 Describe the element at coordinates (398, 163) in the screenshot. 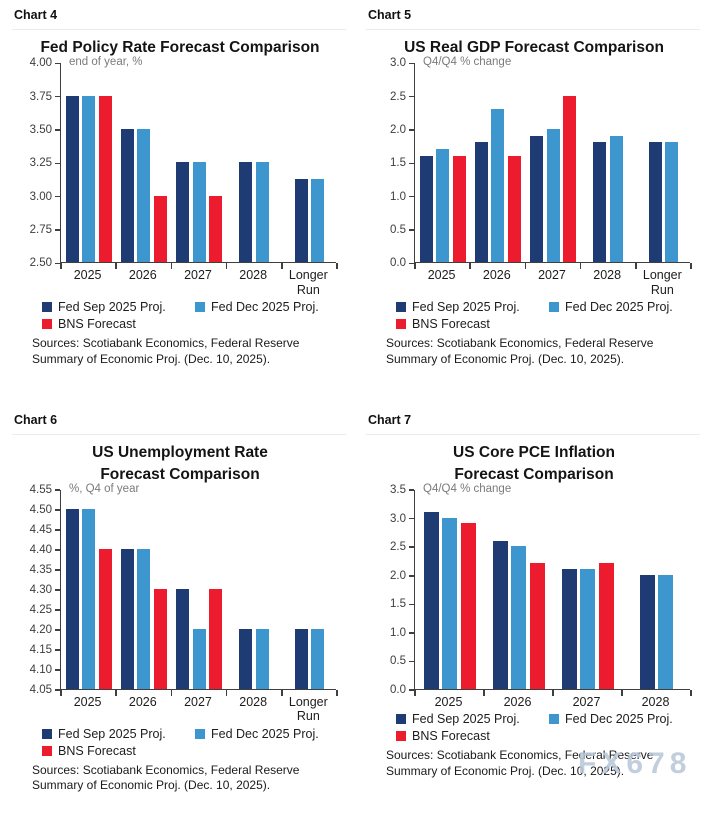

I see `y-tick-label: 1.5` at that location.